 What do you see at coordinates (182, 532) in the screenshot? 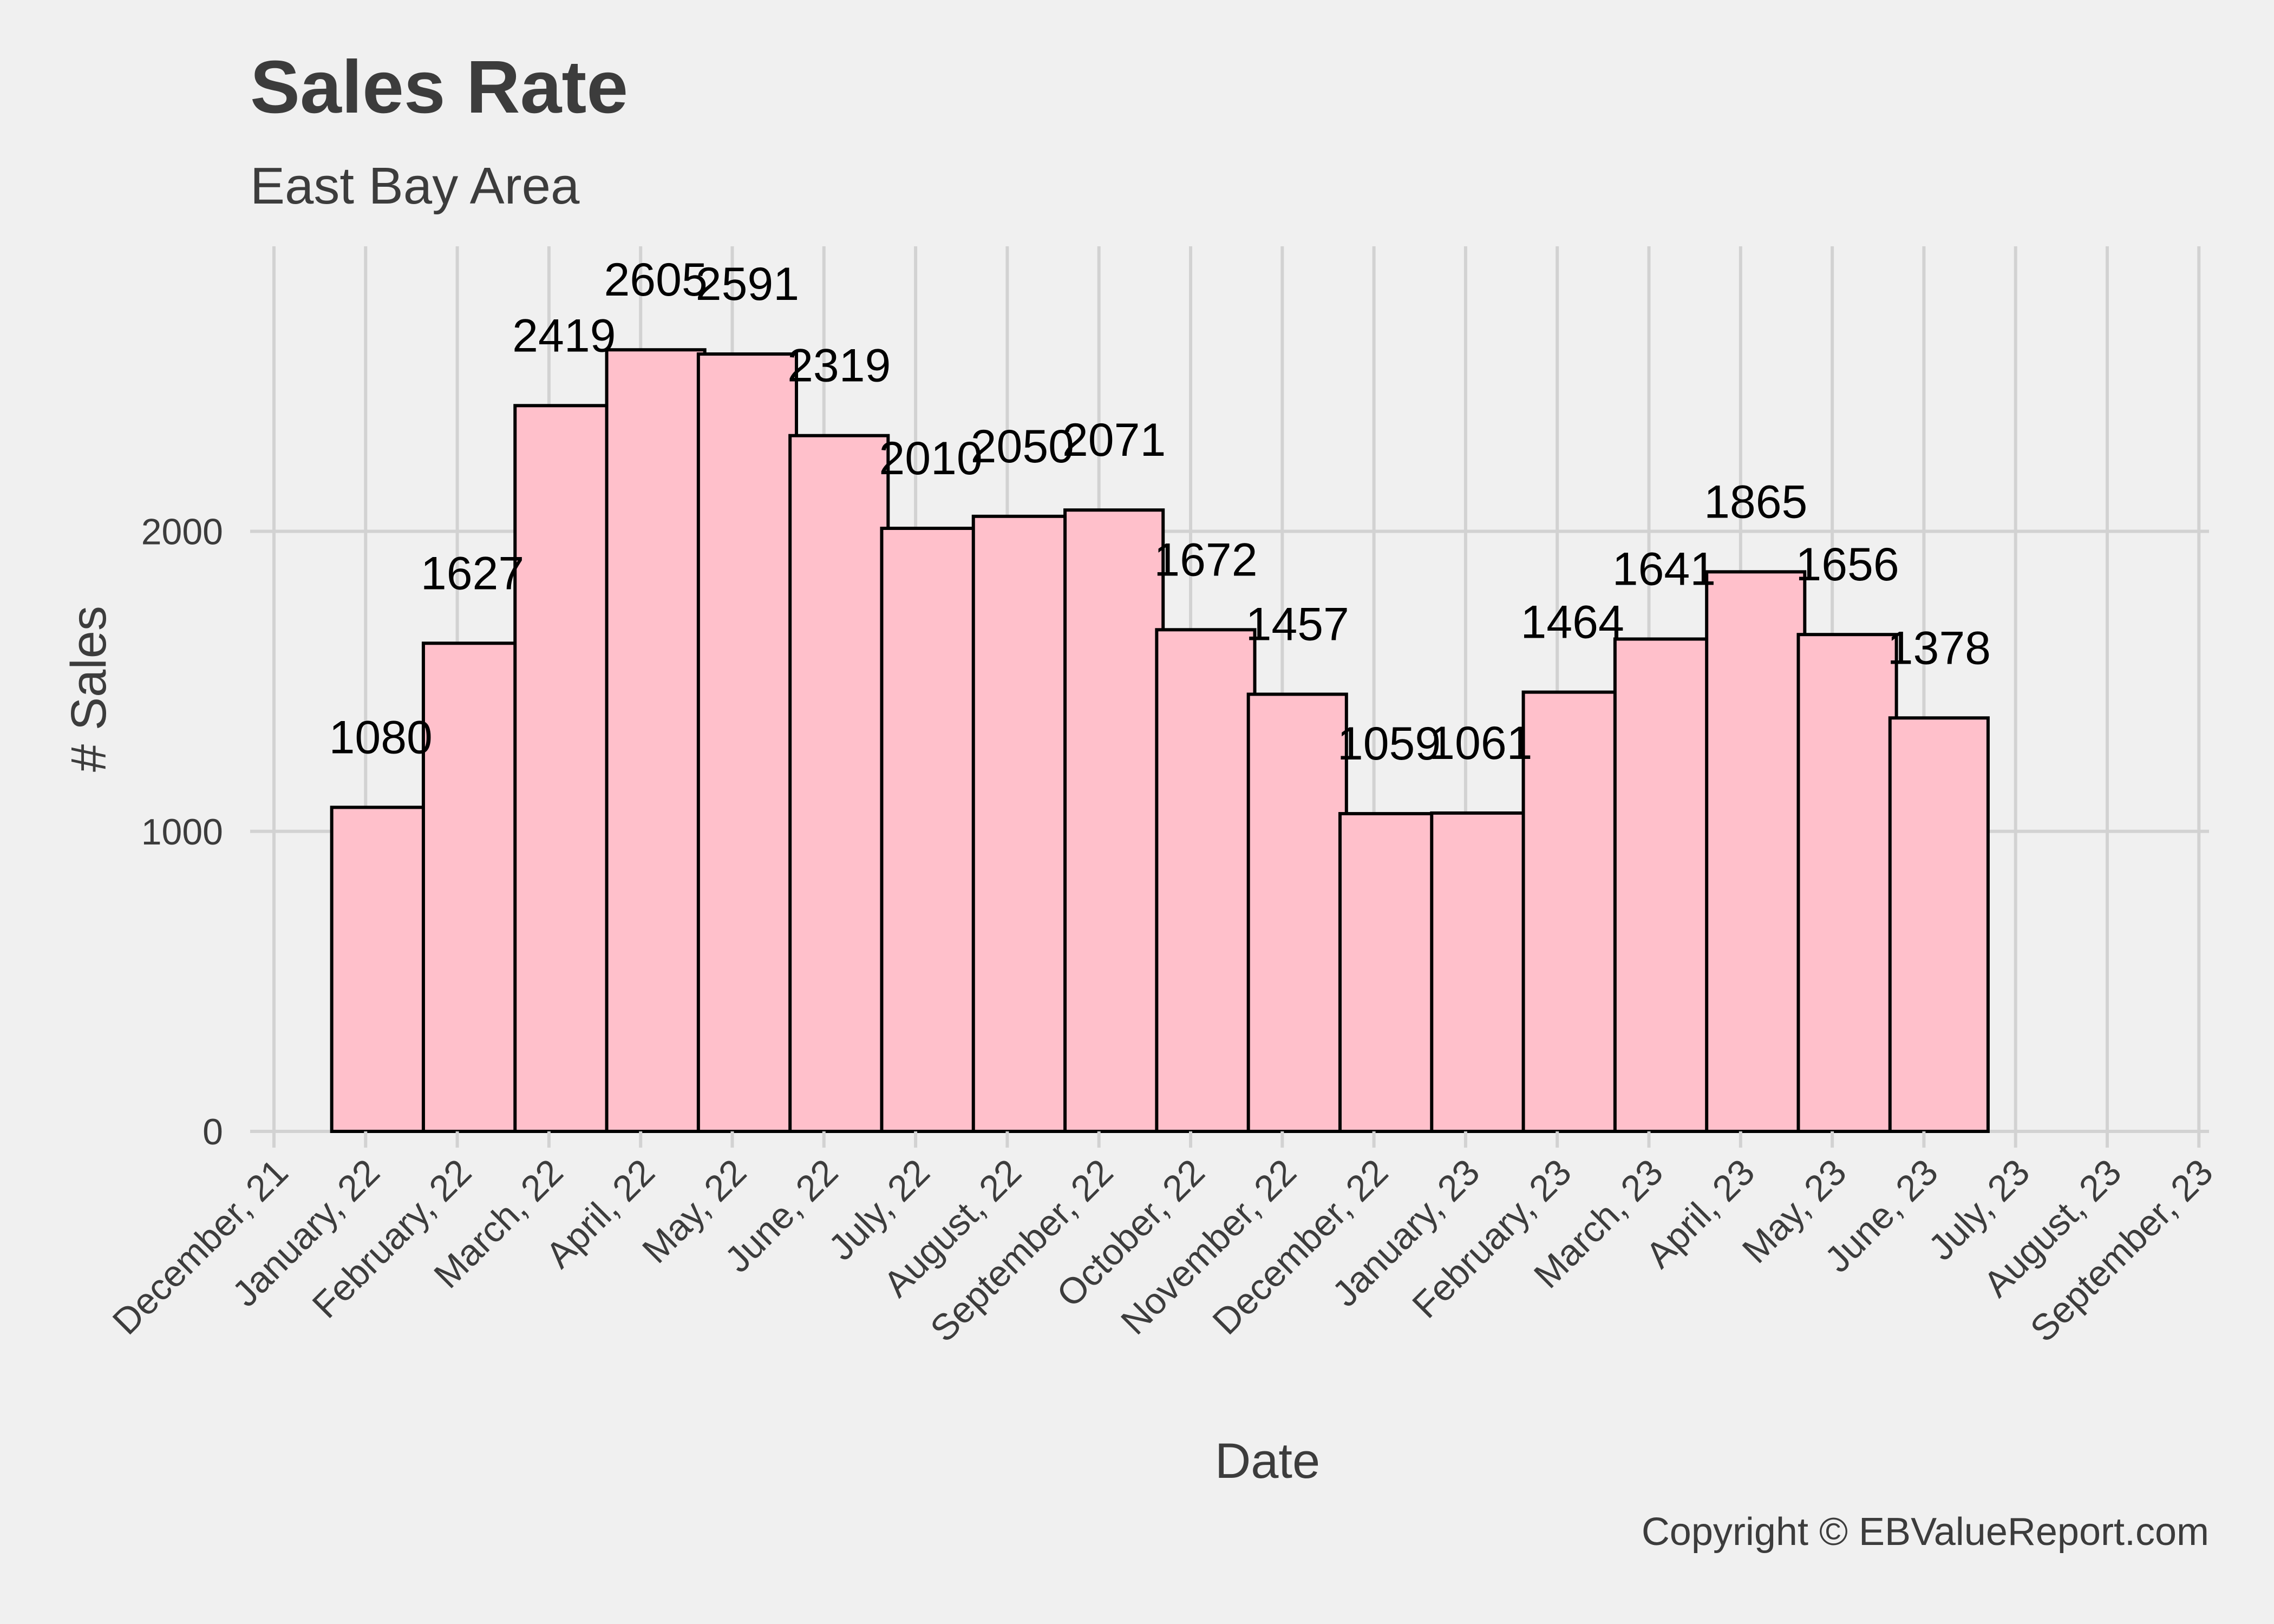
I see `y-tick-label: 2000` at bounding box center [182, 532].